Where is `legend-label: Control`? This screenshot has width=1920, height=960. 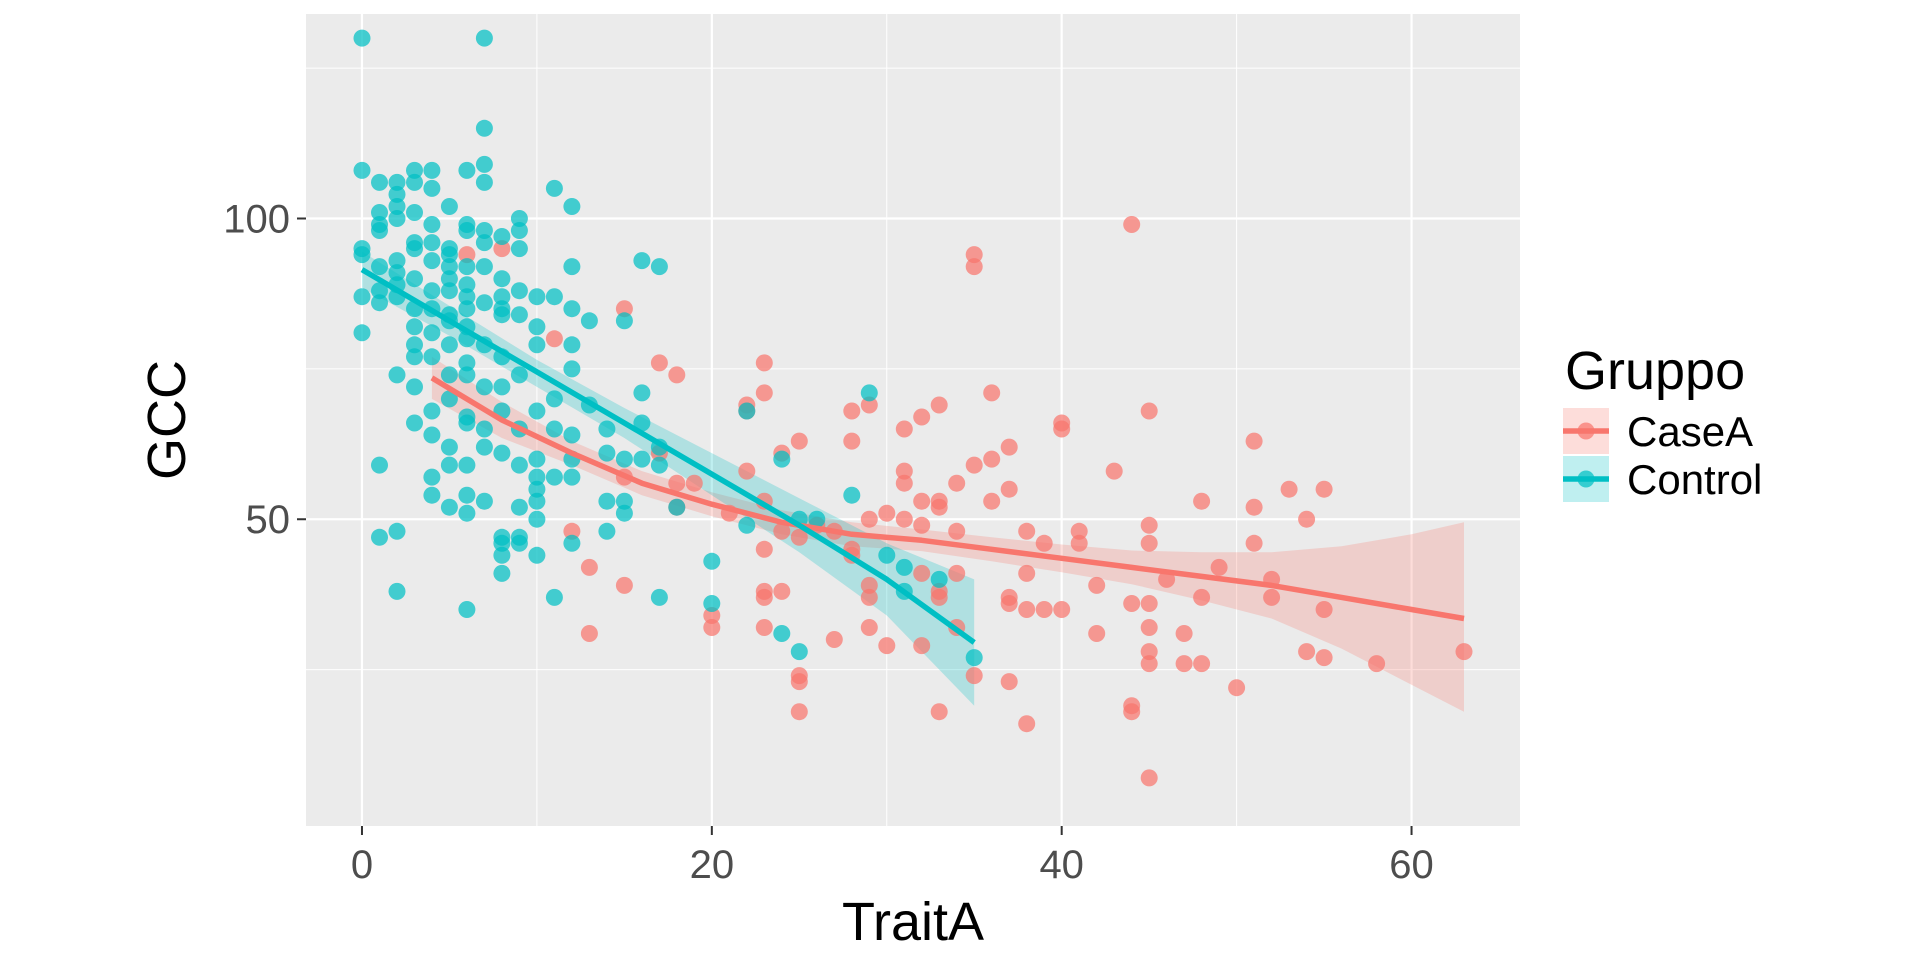
legend-label: Control is located at coordinates (1694, 479).